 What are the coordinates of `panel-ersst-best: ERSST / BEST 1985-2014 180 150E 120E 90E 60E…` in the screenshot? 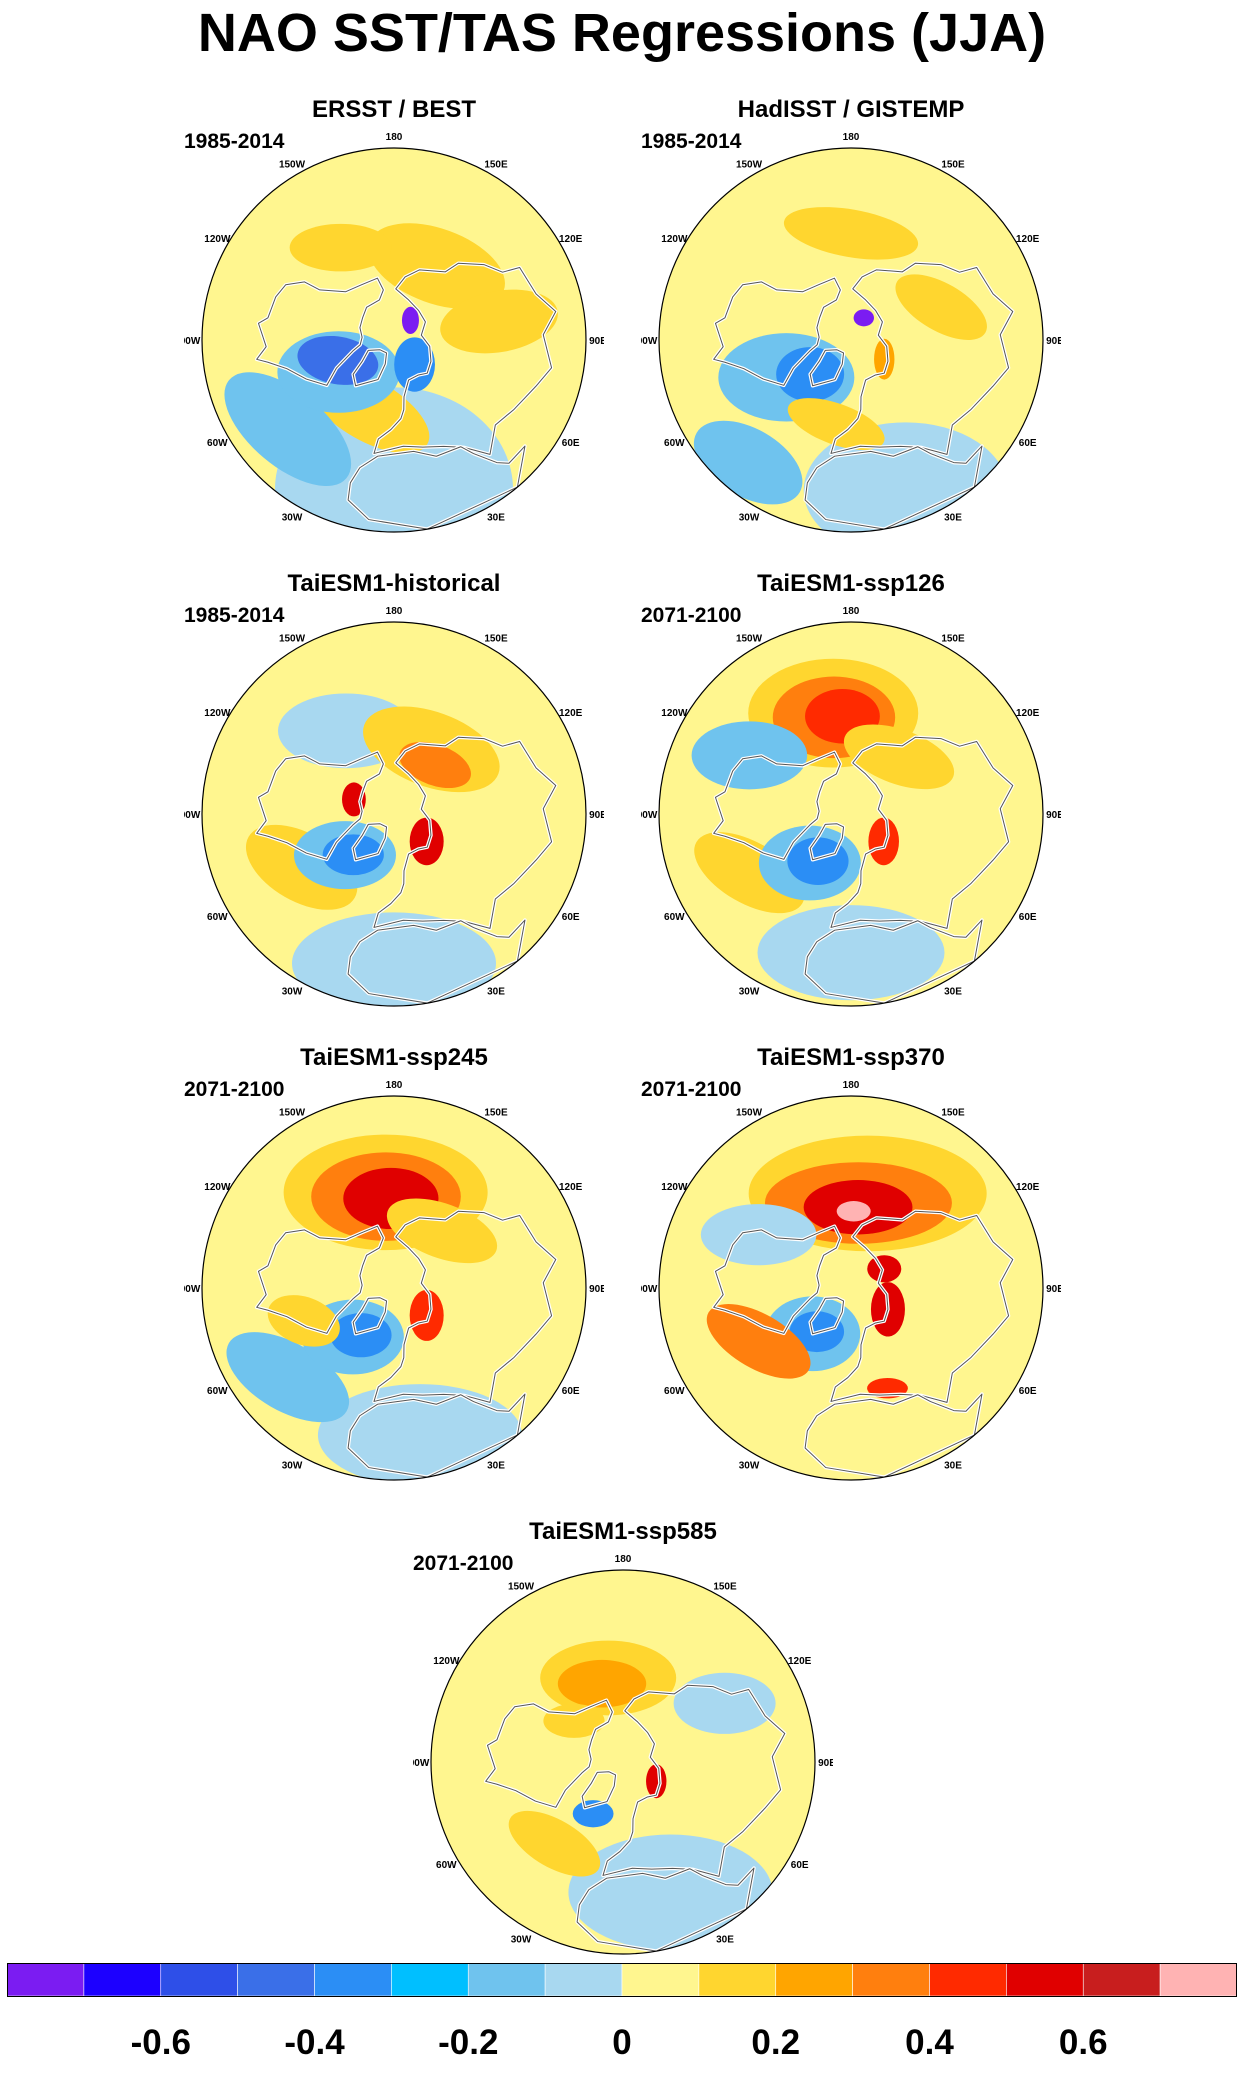 It's located at (394, 316).